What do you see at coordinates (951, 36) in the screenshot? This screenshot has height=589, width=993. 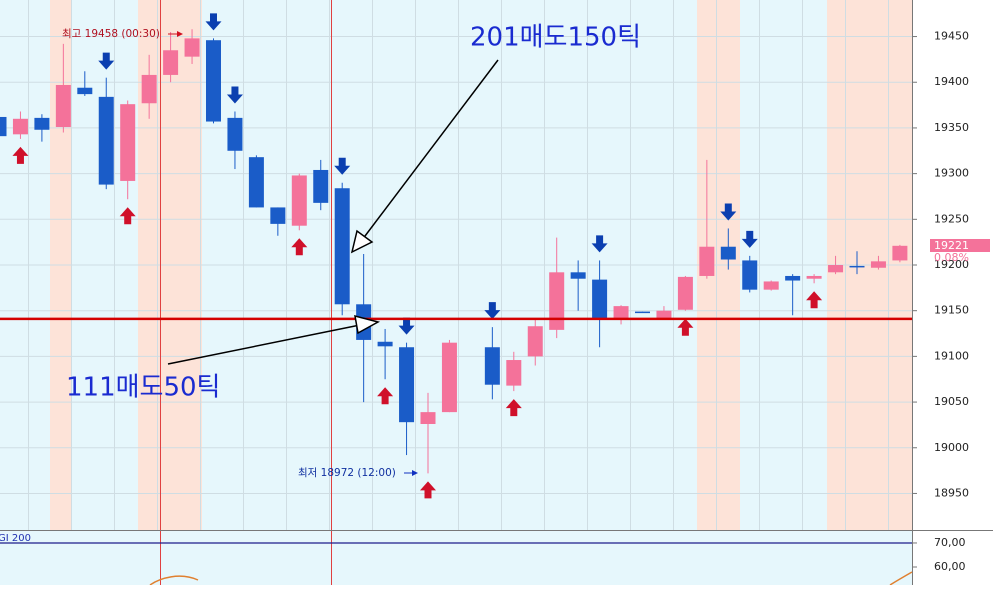 I see `y-tick-label: 19450` at bounding box center [951, 36].